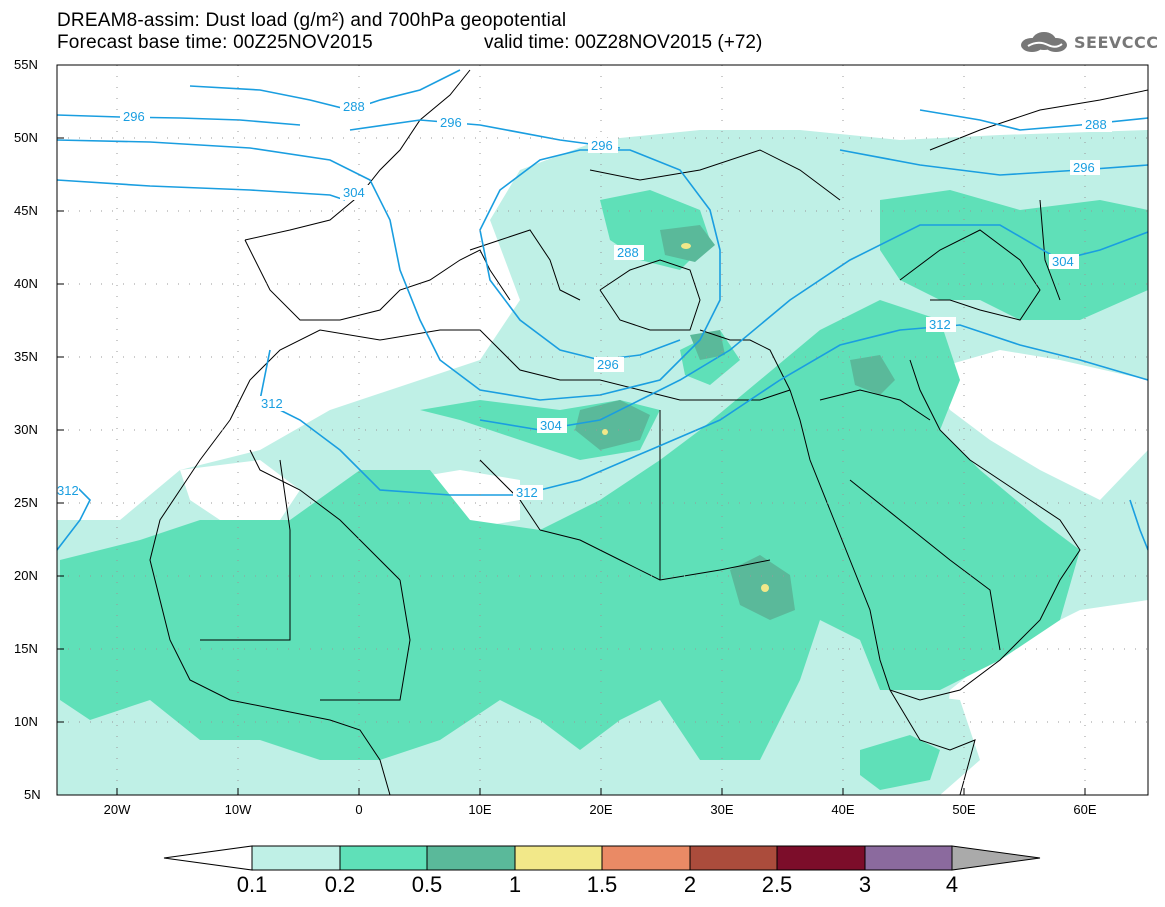 Image resolution: width=1165 pixels, height=907 pixels. I want to click on valid-time: valid time: 00Z28NOV2015 (+72), so click(623, 42).